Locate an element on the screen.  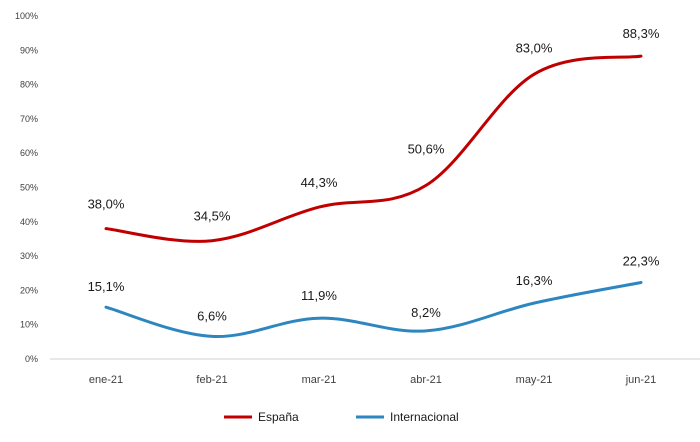
y-tick-label: 70% is located at coordinates (29, 119).